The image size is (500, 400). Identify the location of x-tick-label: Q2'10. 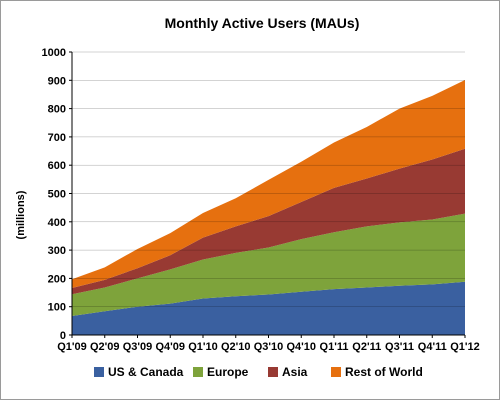
(236, 347).